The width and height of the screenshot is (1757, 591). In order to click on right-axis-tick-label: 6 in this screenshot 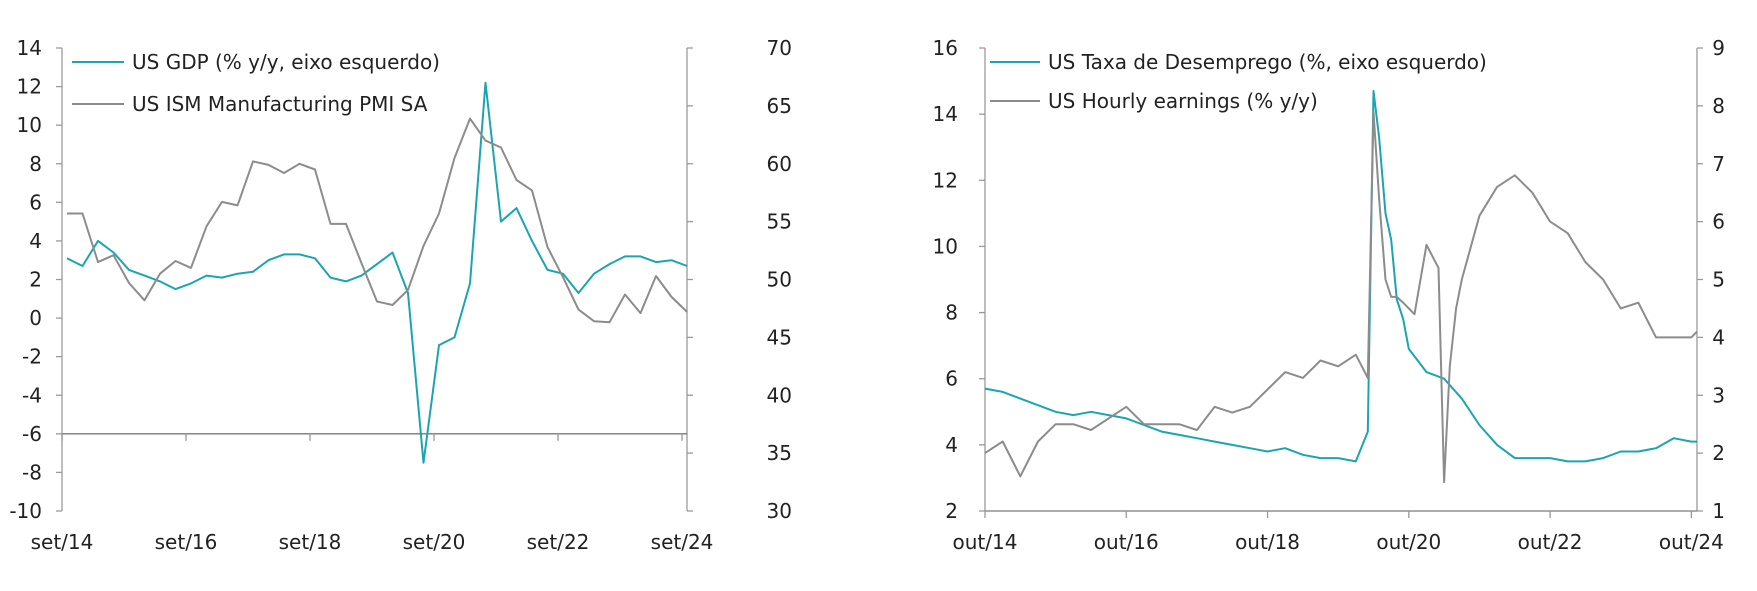, I will do `click(1718, 222)`.